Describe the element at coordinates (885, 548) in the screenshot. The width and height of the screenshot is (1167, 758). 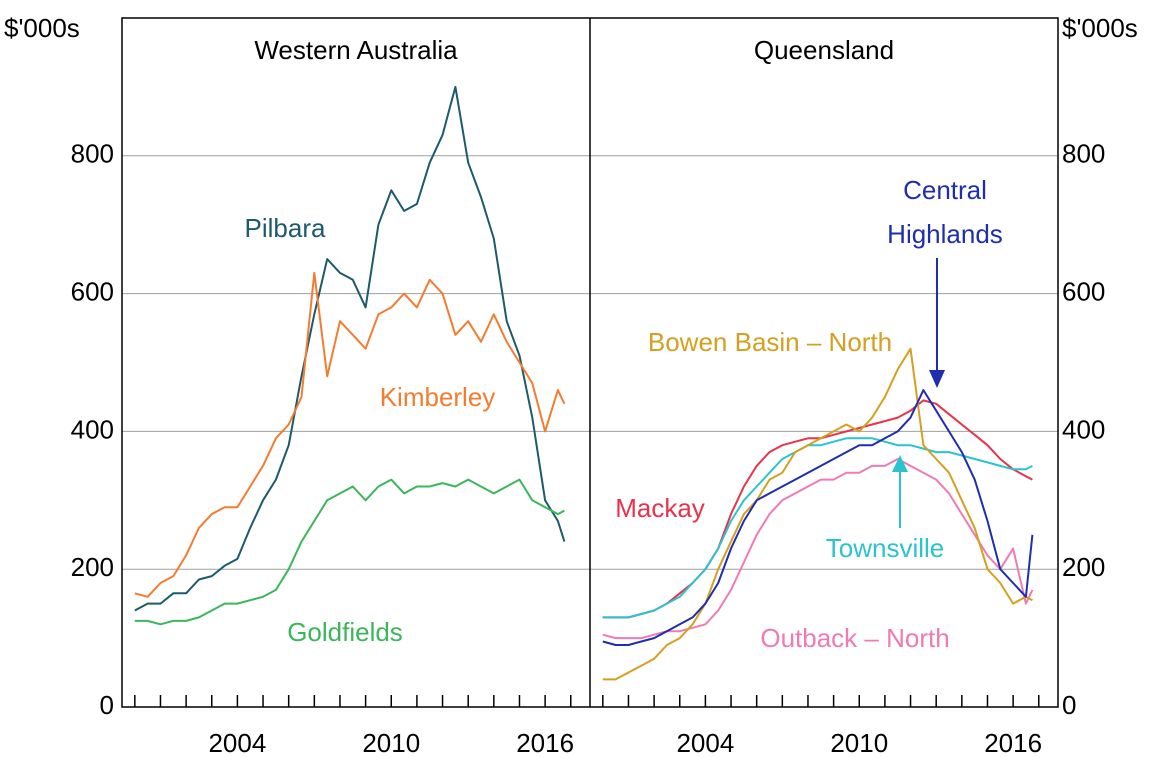
I see `series-label: Townsville` at that location.